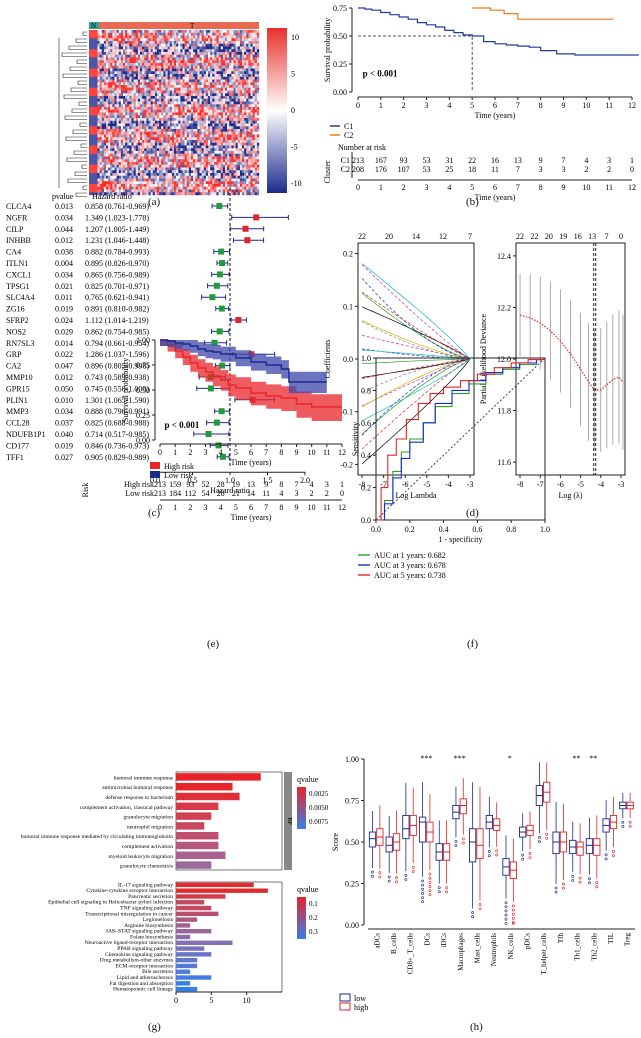 This screenshot has width=641, height=1038. Describe the element at coordinates (381, 187) in the screenshot. I see `risk-x-tick-label: 1` at that location.